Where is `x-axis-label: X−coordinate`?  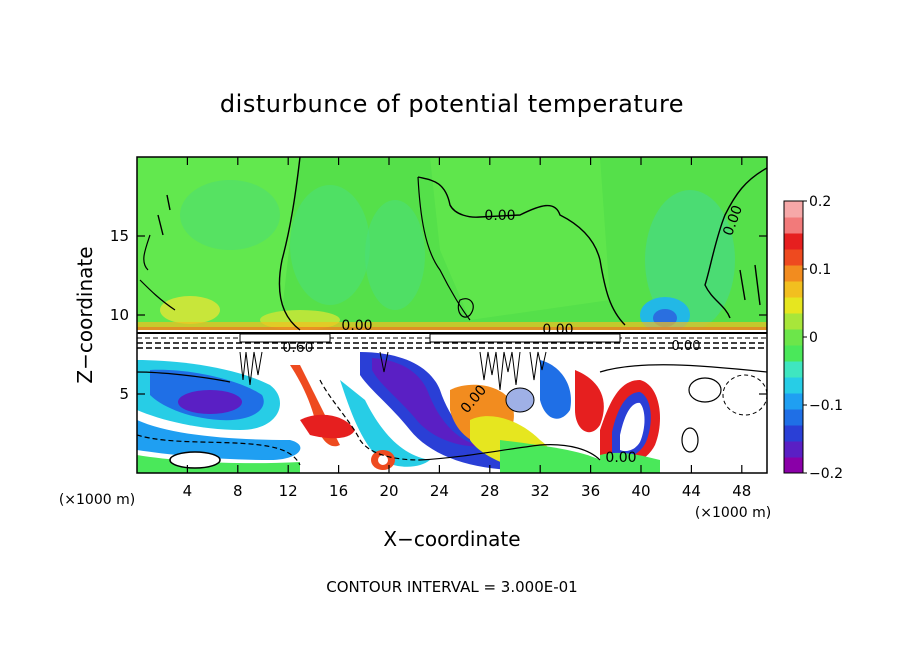 x-axis-label: X−coordinate is located at coordinates (451, 539).